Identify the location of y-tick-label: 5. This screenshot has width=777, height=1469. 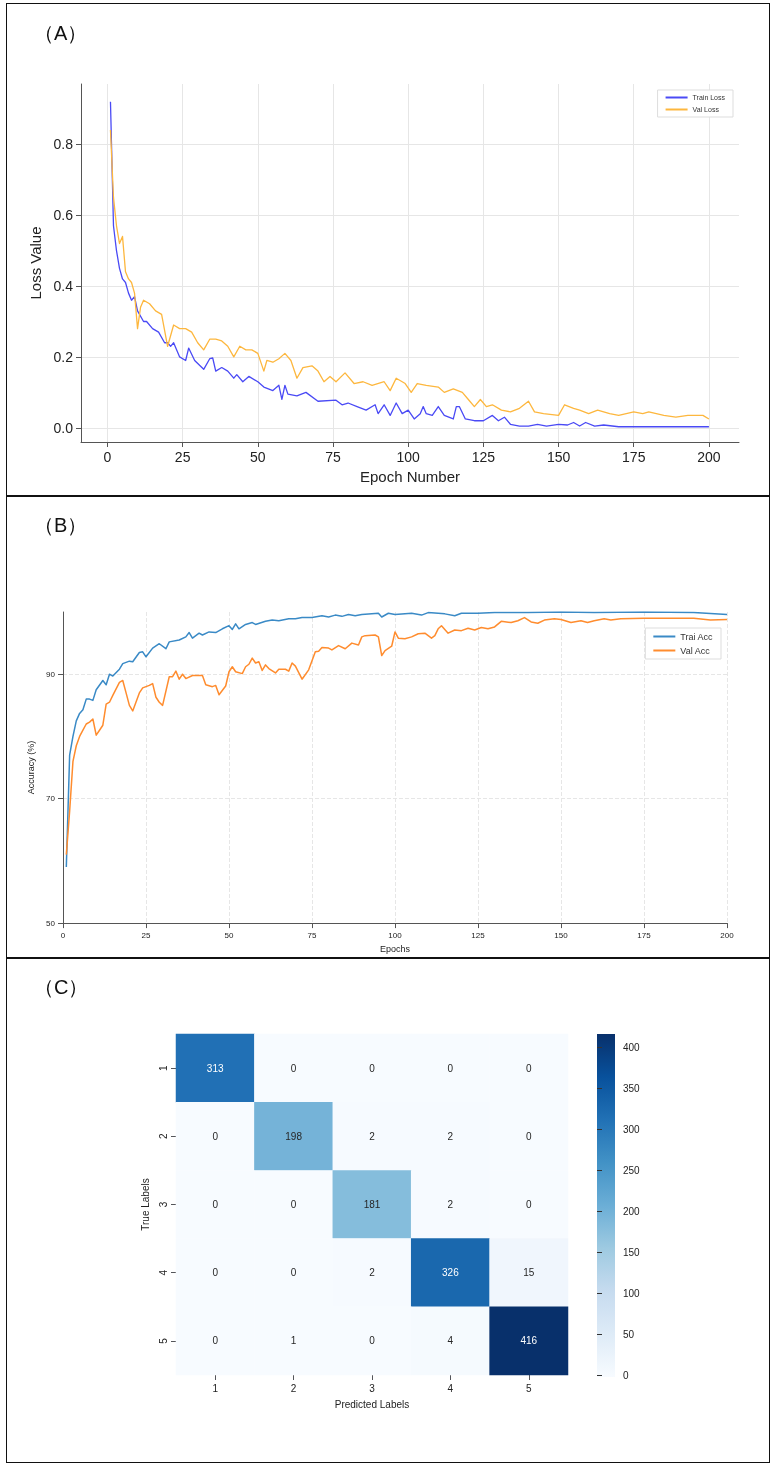
(163, 1340).